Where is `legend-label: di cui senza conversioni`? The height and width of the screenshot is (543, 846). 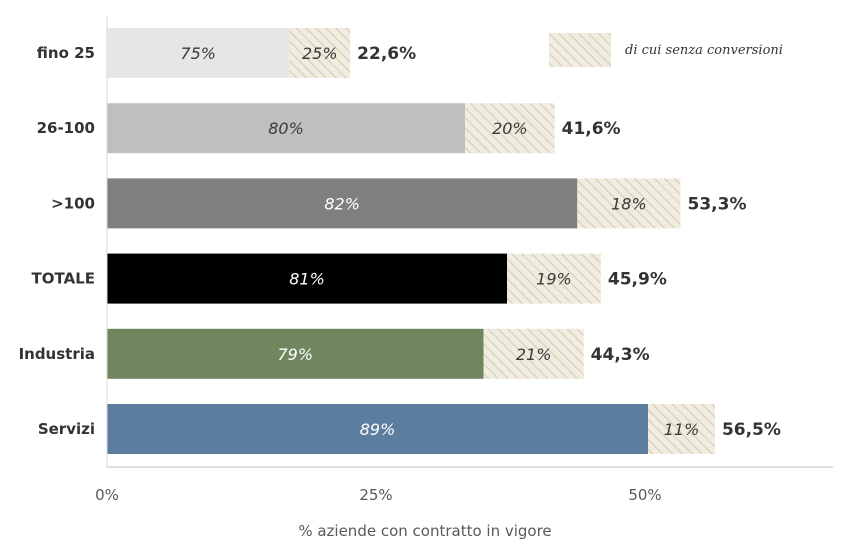 legend-label: di cui senza conversioni is located at coordinates (704, 50).